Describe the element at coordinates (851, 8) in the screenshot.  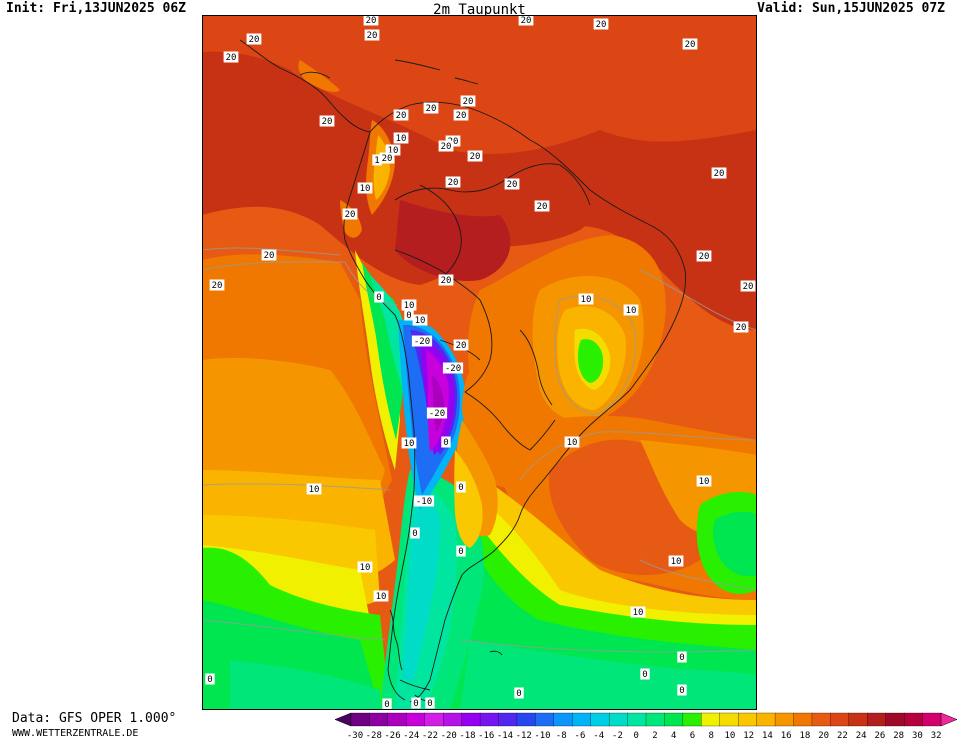
I see `valid-time: Valid: Sun,15JUN2025 07Z` at that location.